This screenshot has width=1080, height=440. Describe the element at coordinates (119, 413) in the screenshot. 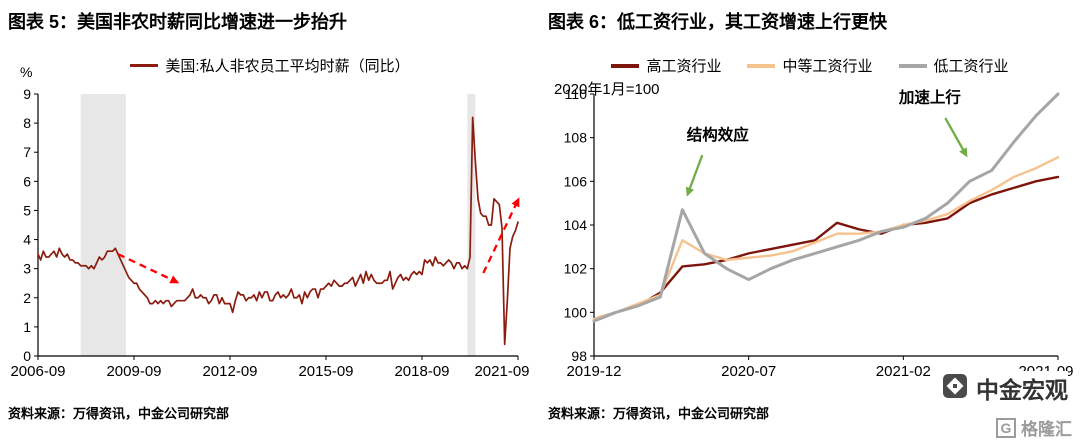

I see `chart-5-source: 资料来源：万得资讯，中金公司研究部` at that location.